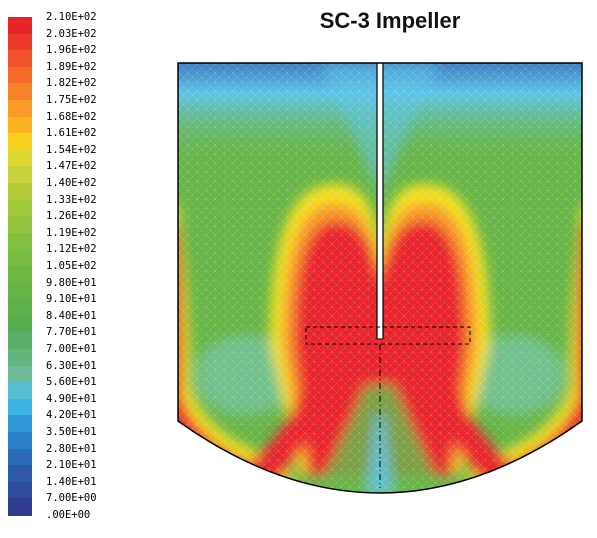 Image resolution: width=597 pixels, height=538 pixels. What do you see at coordinates (71, 465) in the screenshot?
I see `legend-tick-label: 2.10E+01` at bounding box center [71, 465].